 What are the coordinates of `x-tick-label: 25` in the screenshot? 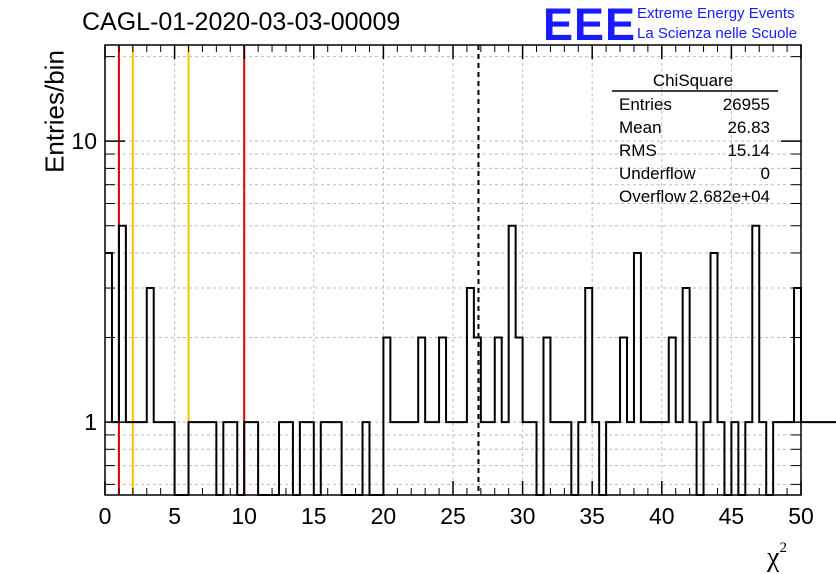 It's located at (453, 516).